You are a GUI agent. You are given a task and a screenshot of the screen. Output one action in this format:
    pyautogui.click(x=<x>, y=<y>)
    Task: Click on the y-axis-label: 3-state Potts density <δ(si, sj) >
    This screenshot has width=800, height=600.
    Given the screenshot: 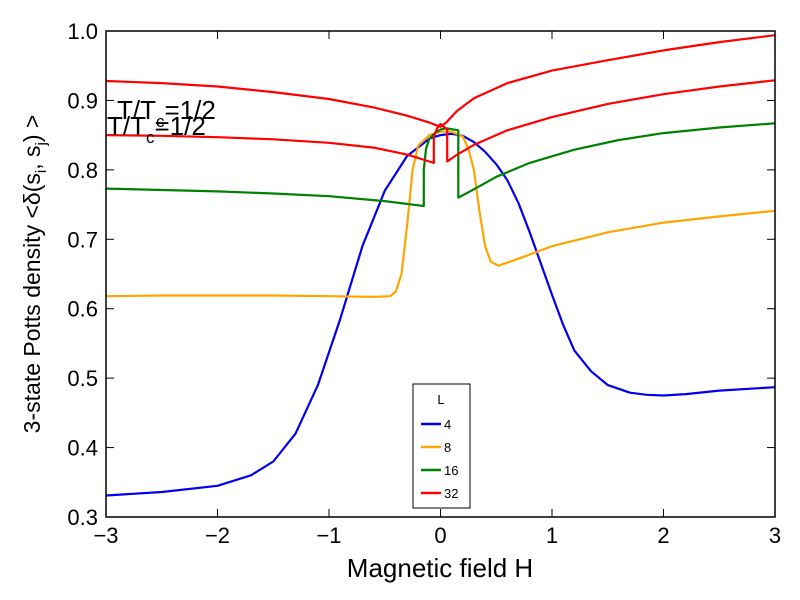 What is the action you would take?
    pyautogui.click(x=34, y=274)
    